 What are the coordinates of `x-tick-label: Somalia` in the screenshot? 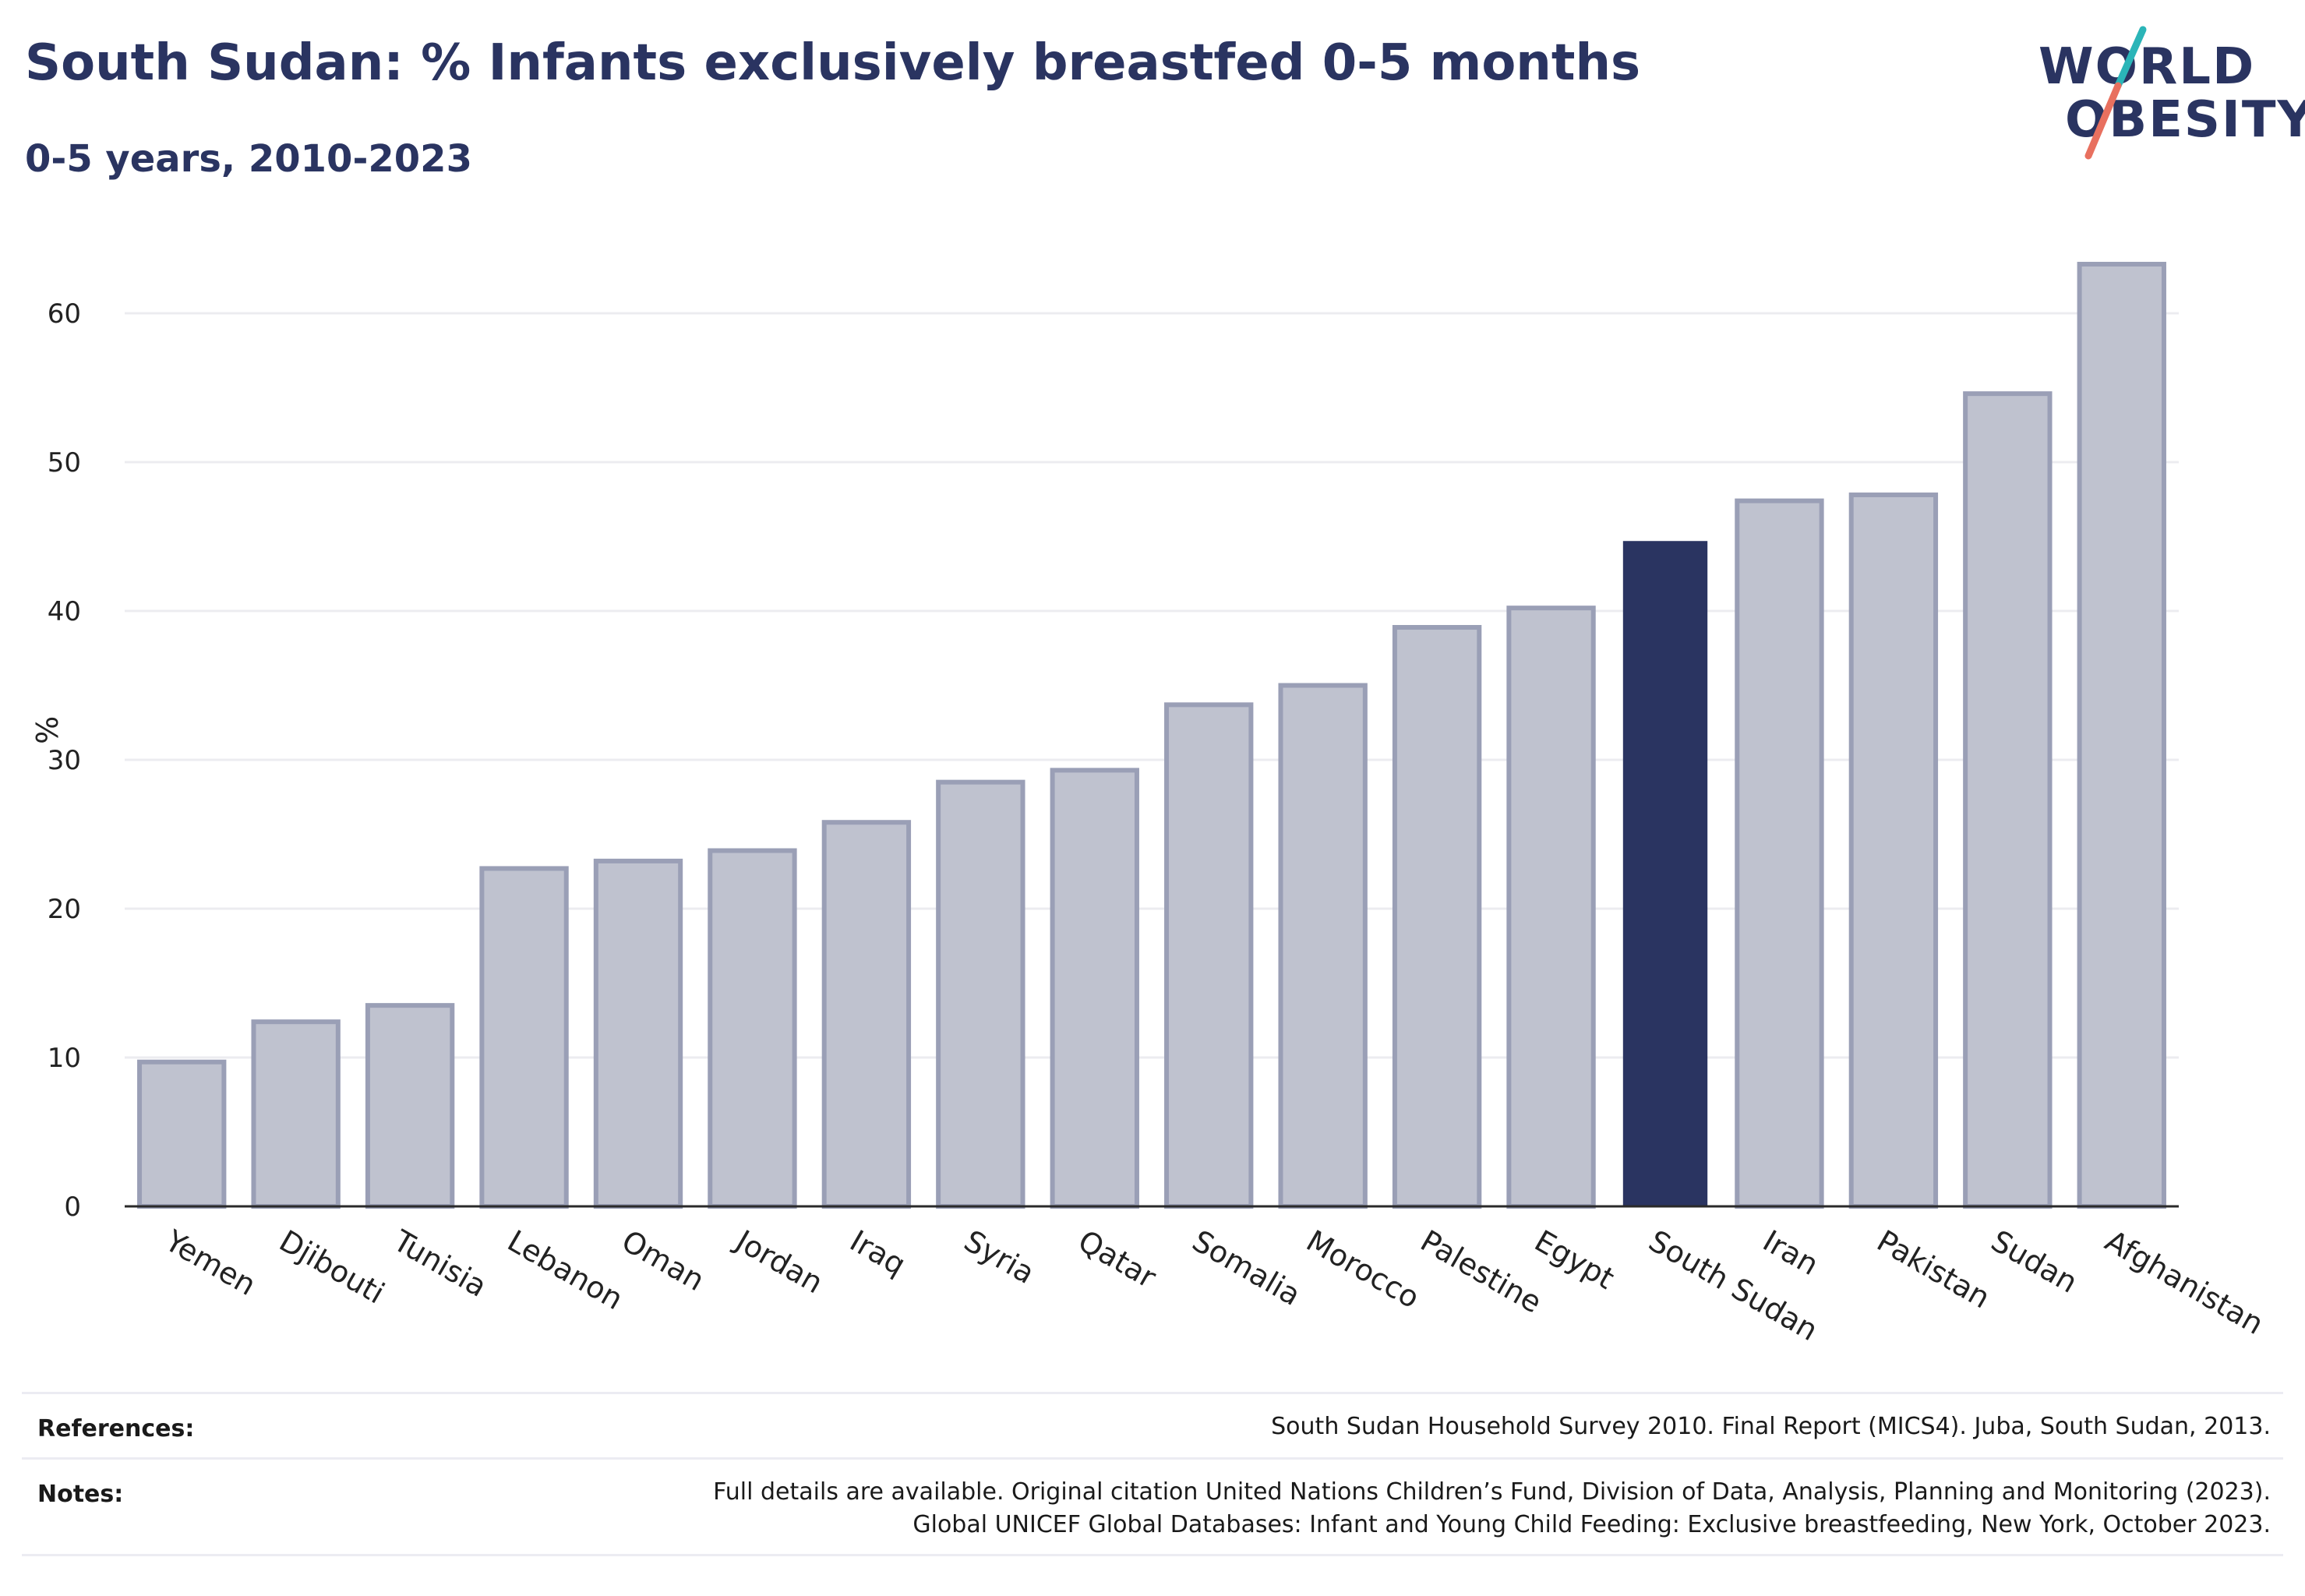 It's located at (1247, 1267).